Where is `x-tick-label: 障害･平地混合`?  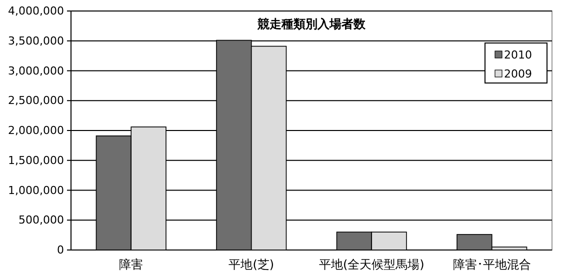 x-tick-label: 障害･平地混合 is located at coordinates (491, 265).